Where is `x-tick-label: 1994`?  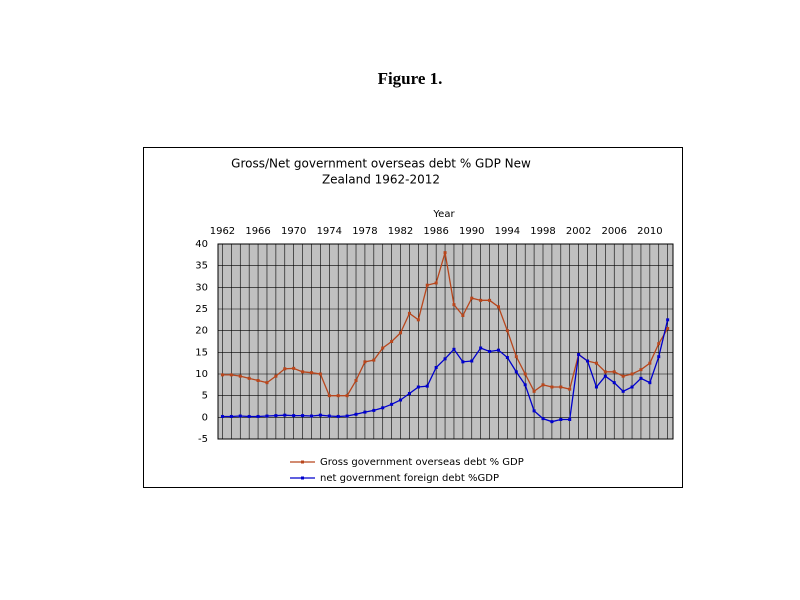
x-tick-label: 1994 is located at coordinates (507, 231).